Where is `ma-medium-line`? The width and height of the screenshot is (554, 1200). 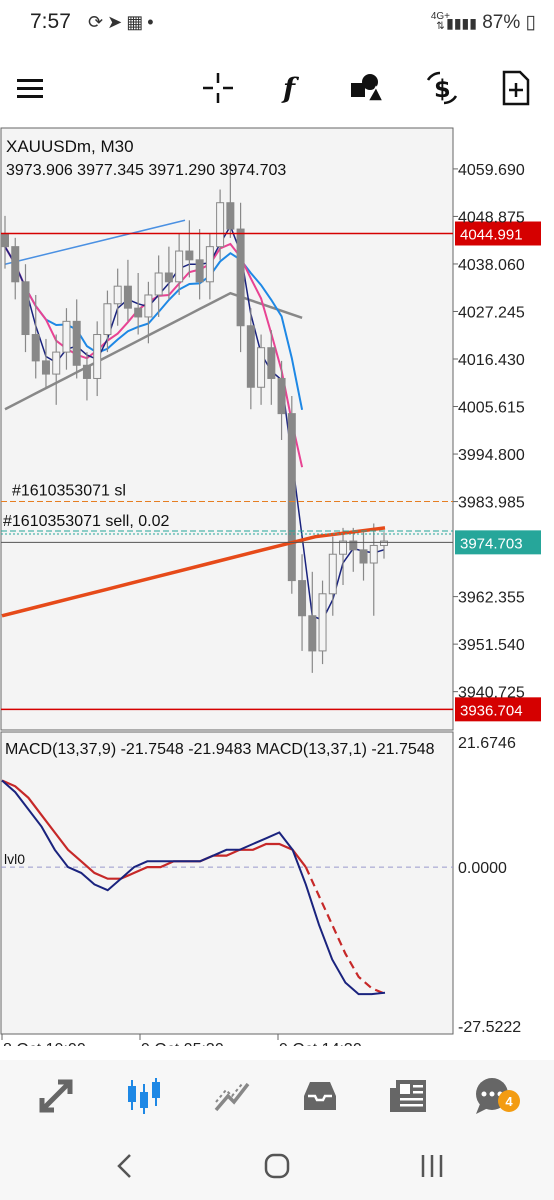 ma-medium-line is located at coordinates (154, 328).